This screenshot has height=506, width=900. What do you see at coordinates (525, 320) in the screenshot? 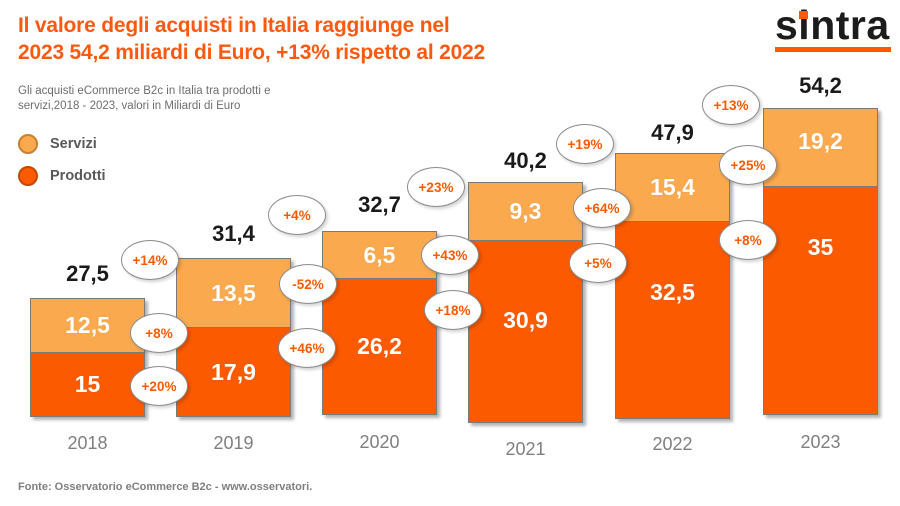
I see `prodotti-value-2021: 30,9` at bounding box center [525, 320].